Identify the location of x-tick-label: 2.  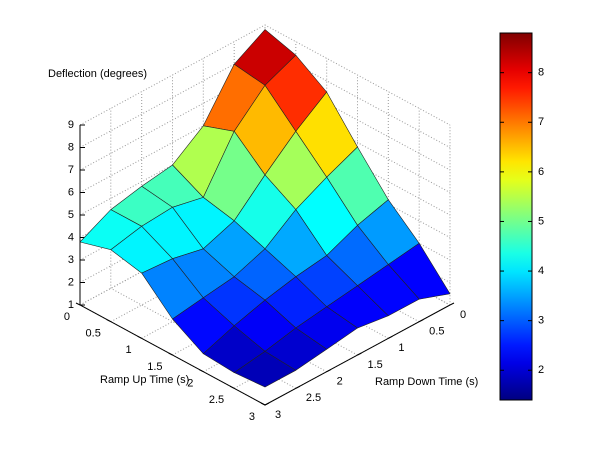
(190, 384).